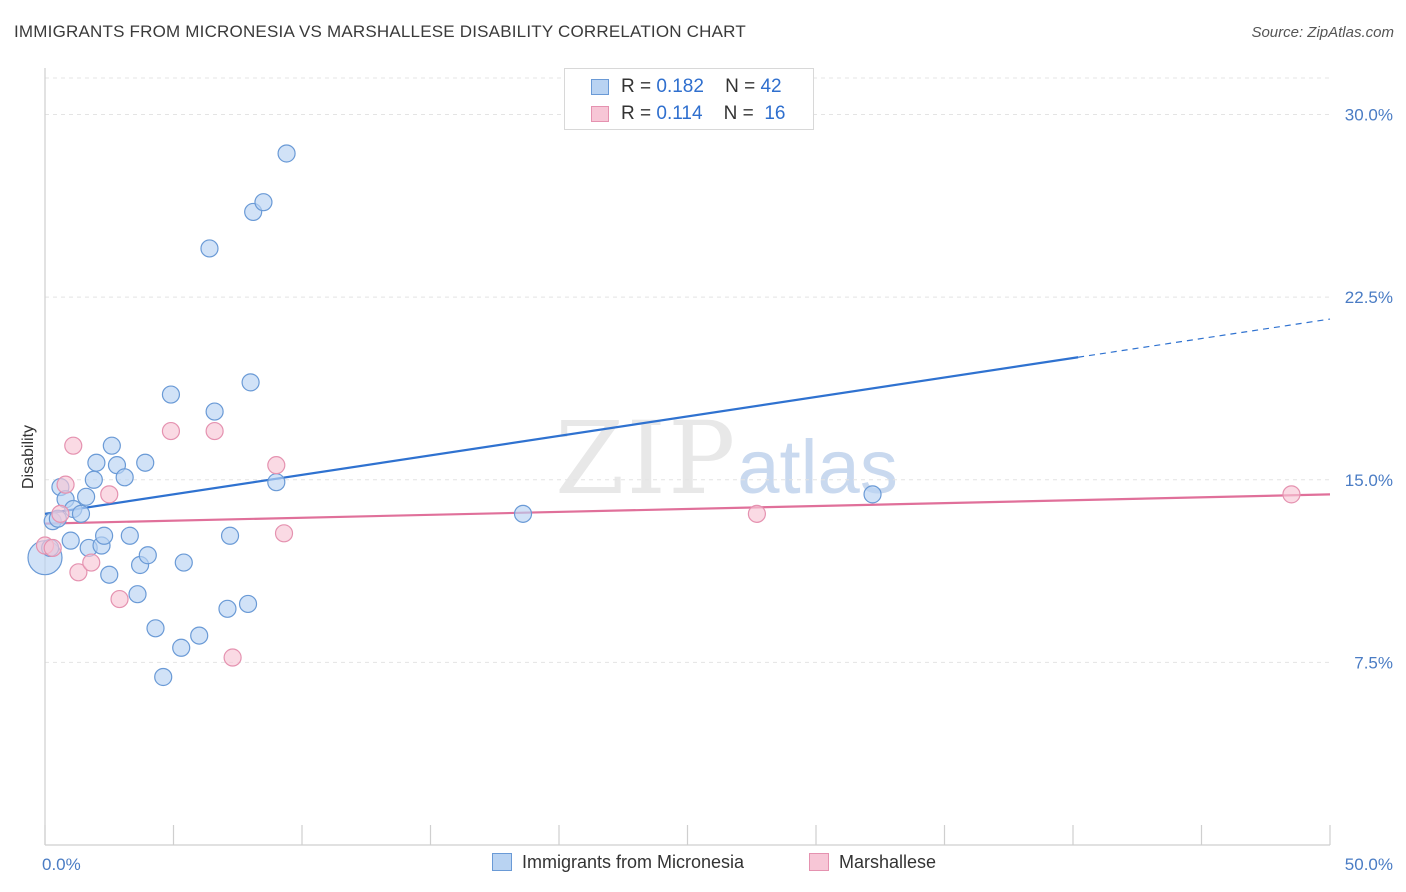 The height and width of the screenshot is (892, 1406). What do you see at coordinates (1369, 115) in the screenshot?
I see `y-tick-label: 30.0%` at bounding box center [1369, 115].